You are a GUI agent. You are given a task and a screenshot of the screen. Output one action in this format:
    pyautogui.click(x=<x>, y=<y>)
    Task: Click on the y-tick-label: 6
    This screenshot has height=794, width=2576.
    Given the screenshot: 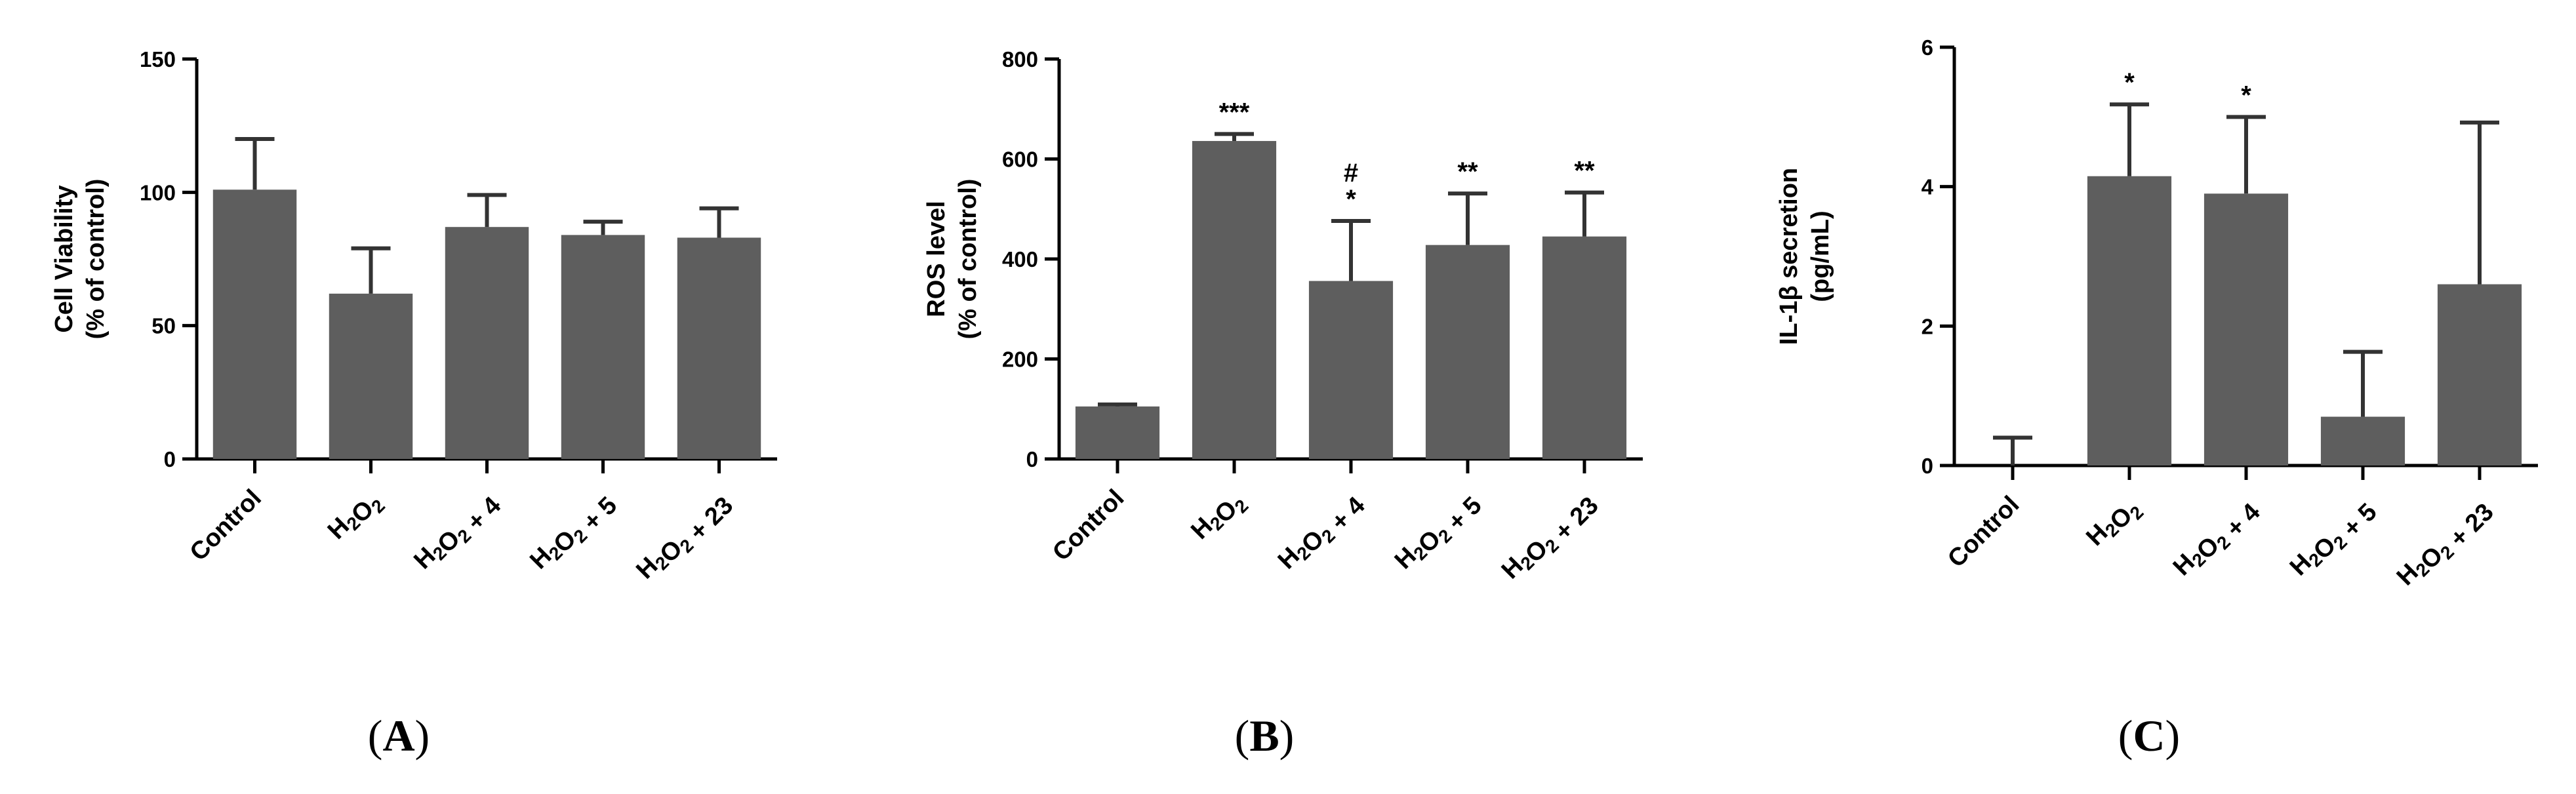 What is the action you would take?
    pyautogui.click(x=1927, y=47)
    